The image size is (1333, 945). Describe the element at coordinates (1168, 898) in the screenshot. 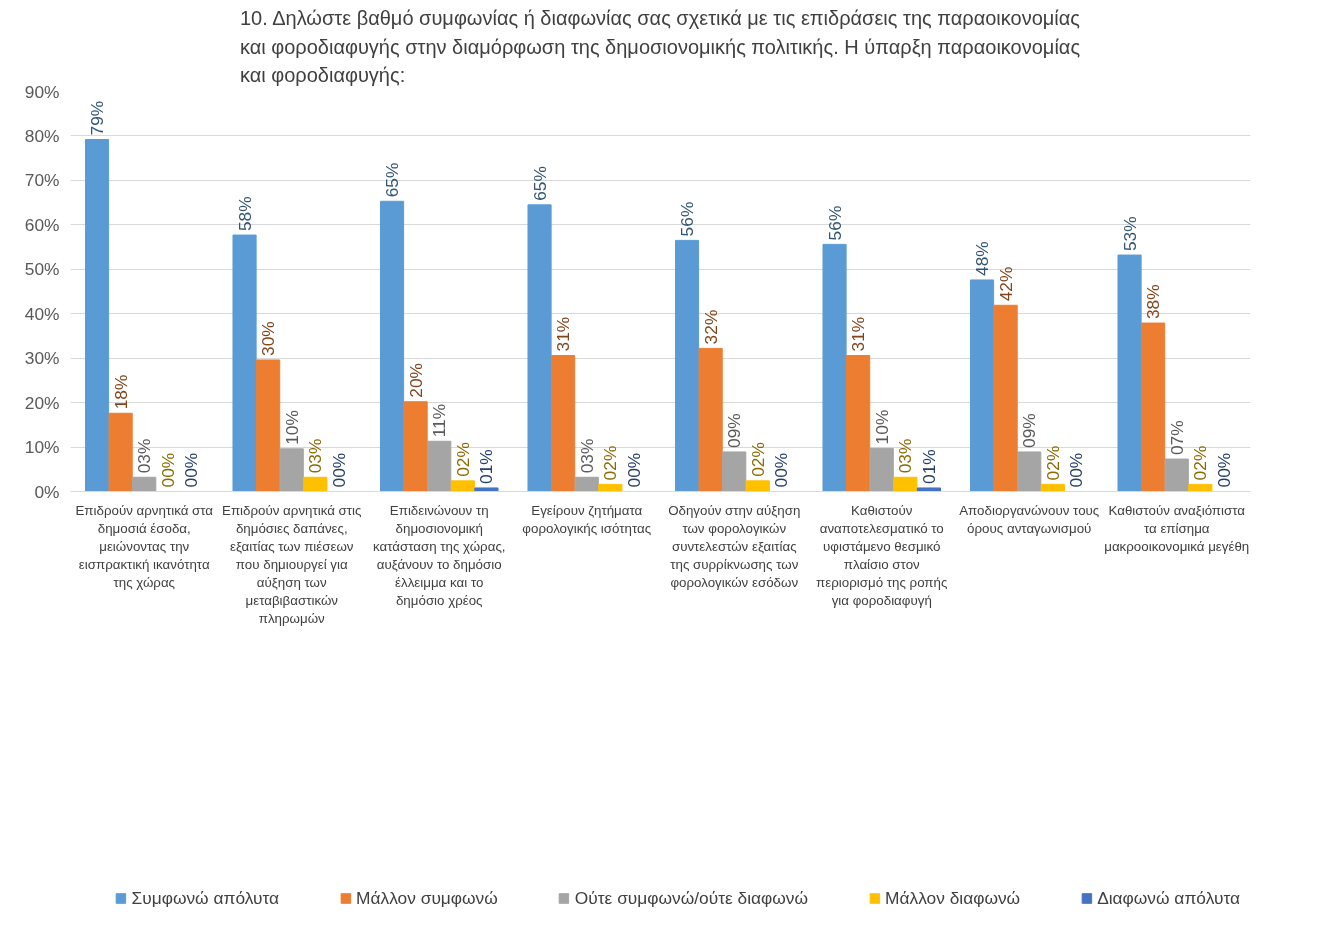

I see `legend-label: Διαφωνώ απόλυτα` at that location.